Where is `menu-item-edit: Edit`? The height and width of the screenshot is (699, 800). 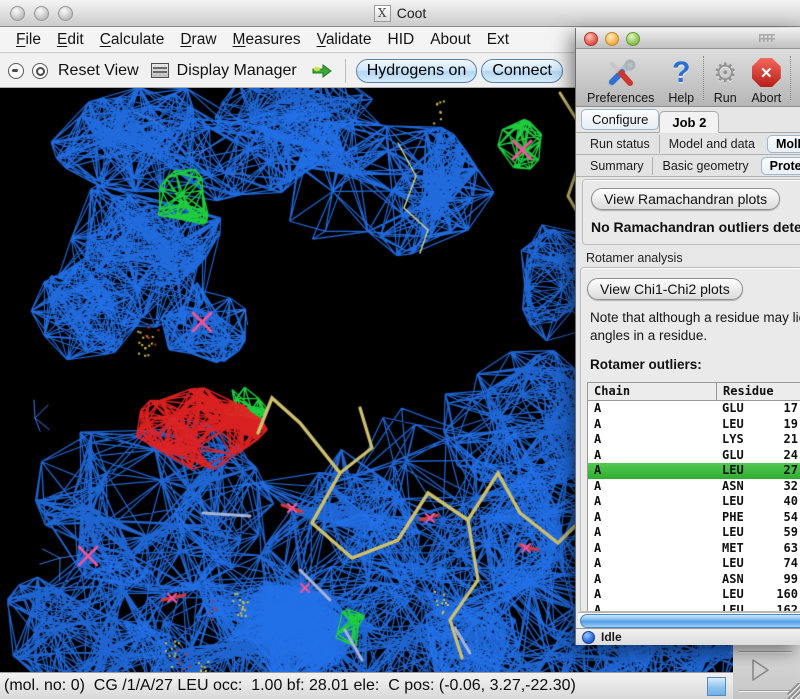
menu-item-edit: Edit is located at coordinates (70, 39).